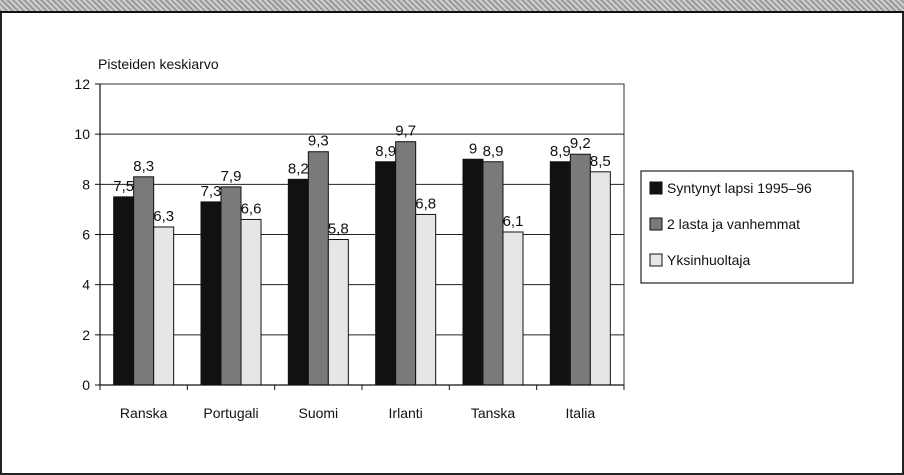 The image size is (904, 475). I want to click on x-tick-label: Ranska, so click(144, 413).